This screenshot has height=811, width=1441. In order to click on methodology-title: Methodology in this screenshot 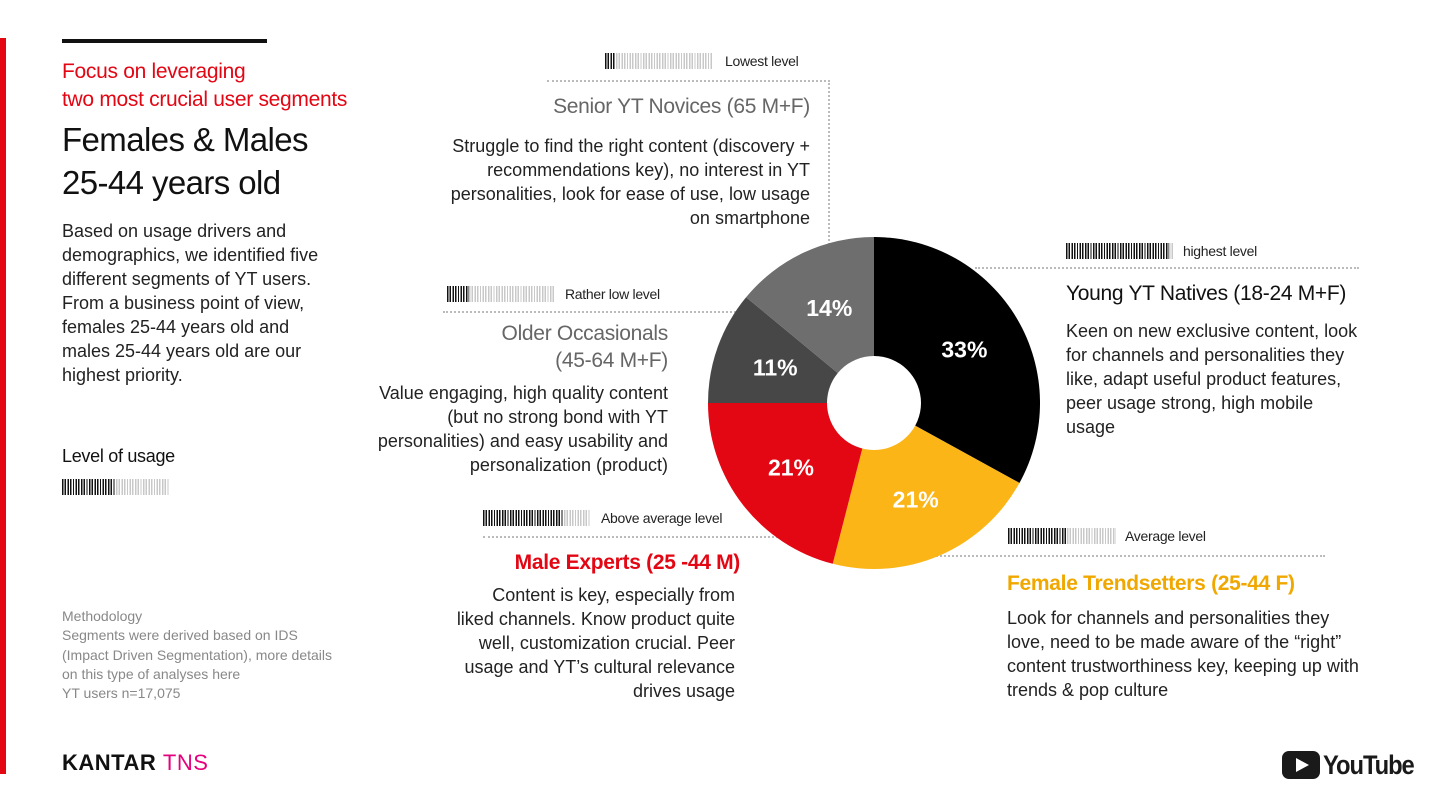, I will do `click(102, 616)`.